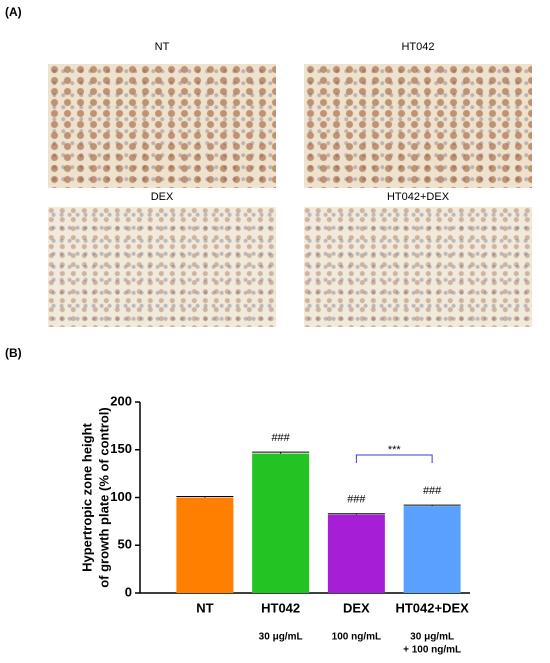 This screenshot has width=550, height=663. I want to click on y-tick-label: 200, so click(121, 400).